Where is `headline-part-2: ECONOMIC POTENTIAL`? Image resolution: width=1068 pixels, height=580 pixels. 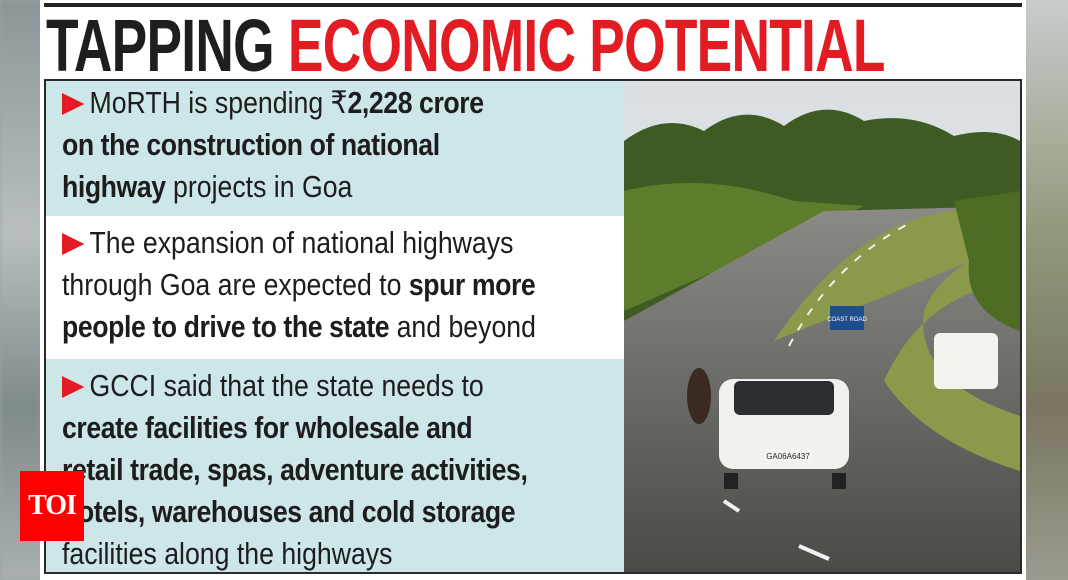 headline-part-2: ECONOMIC POTENTIAL is located at coordinates (586, 45).